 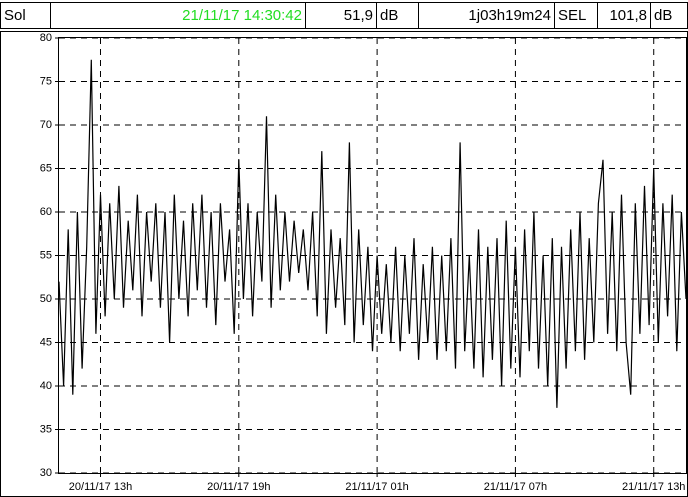 I want to click on y-tick-label: 45, so click(x=46, y=342).